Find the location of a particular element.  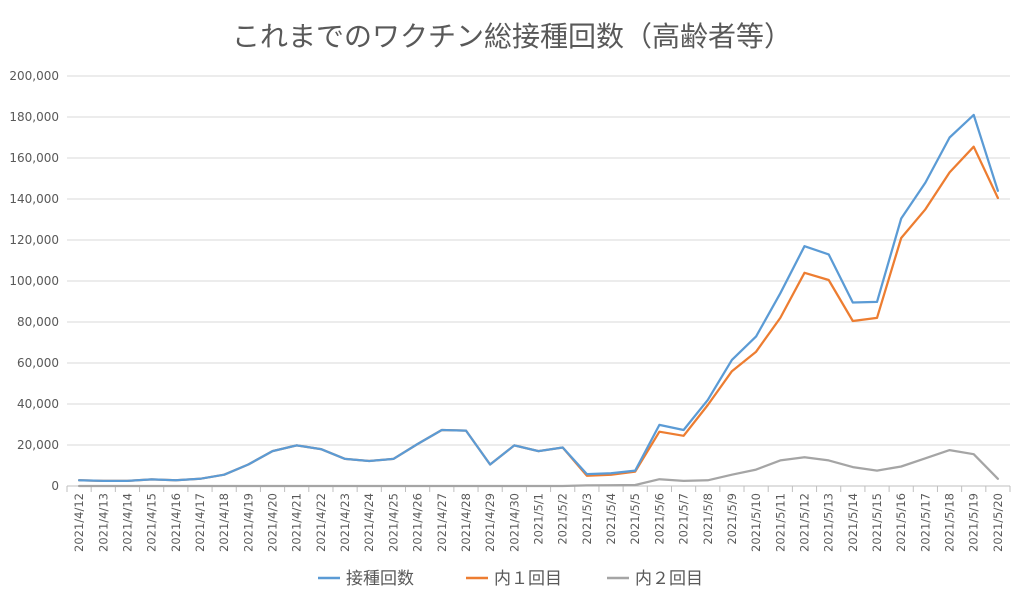

x-tick-label: 2021/5/13 is located at coordinates (829, 522).